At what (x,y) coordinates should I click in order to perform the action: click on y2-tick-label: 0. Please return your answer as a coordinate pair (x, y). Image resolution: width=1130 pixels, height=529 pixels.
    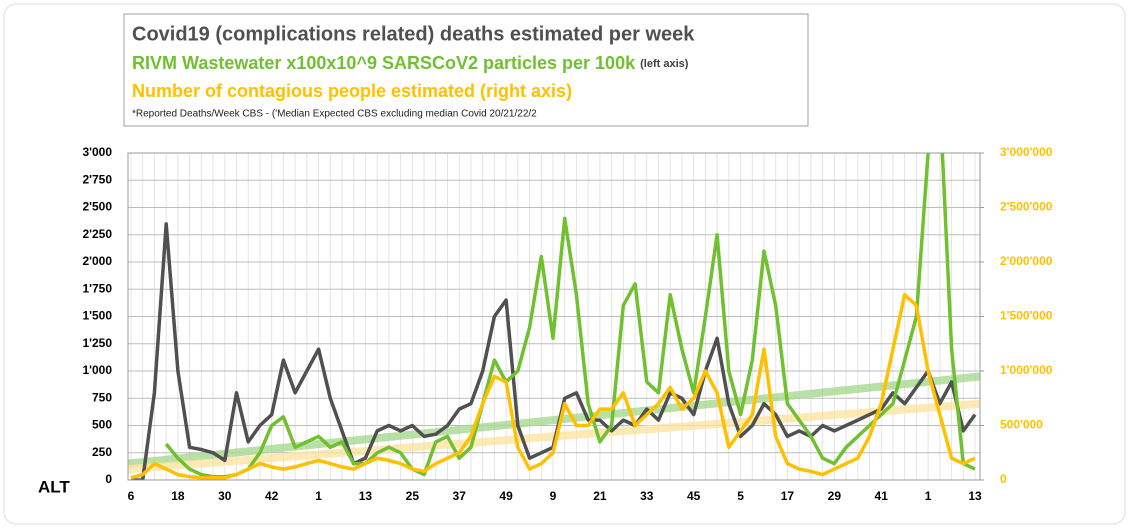
    Looking at the image, I should click on (1003, 479).